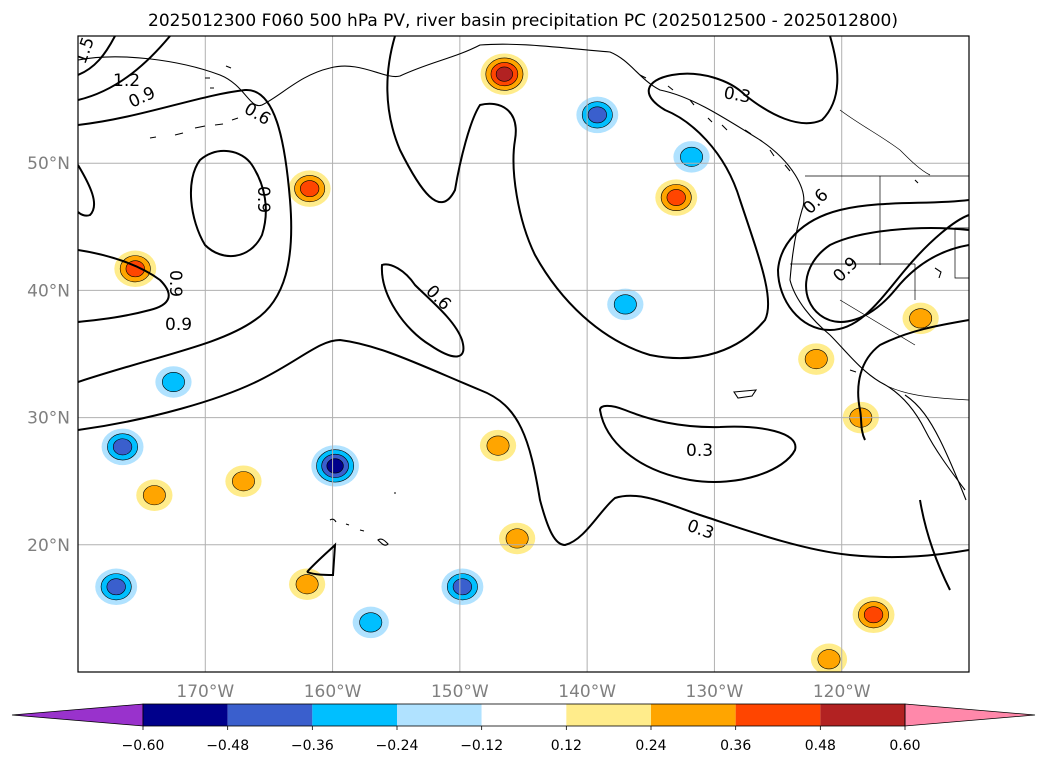 The width and height of the screenshot is (1047, 765). Describe the element at coordinates (333, 692) in the screenshot. I see `x-tick-label: 160°W` at that location.